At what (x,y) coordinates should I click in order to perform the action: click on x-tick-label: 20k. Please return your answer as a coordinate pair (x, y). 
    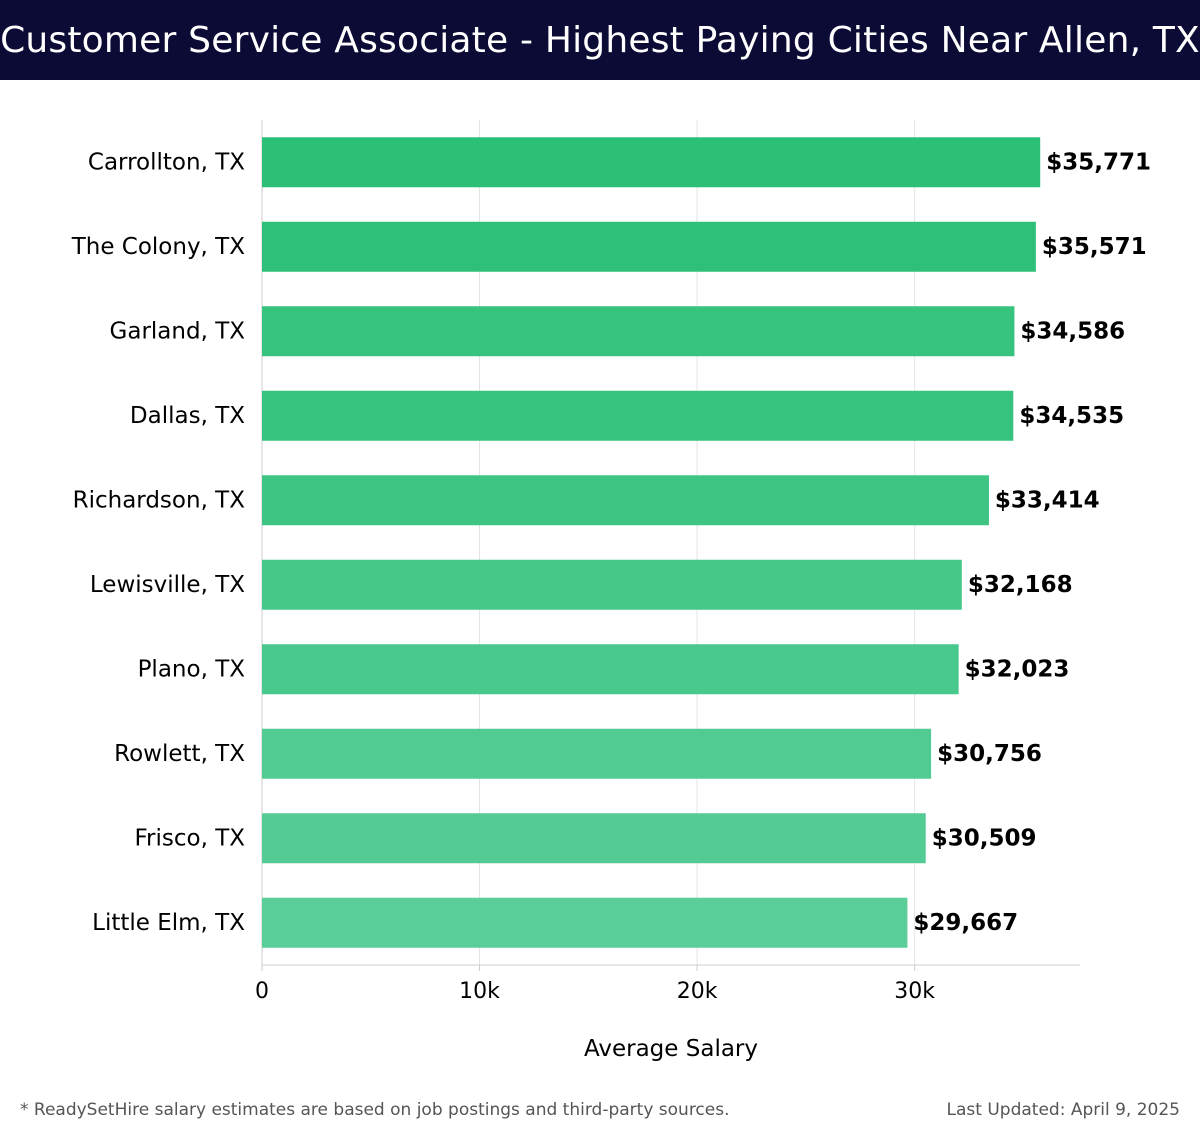
    Looking at the image, I should click on (697, 991).